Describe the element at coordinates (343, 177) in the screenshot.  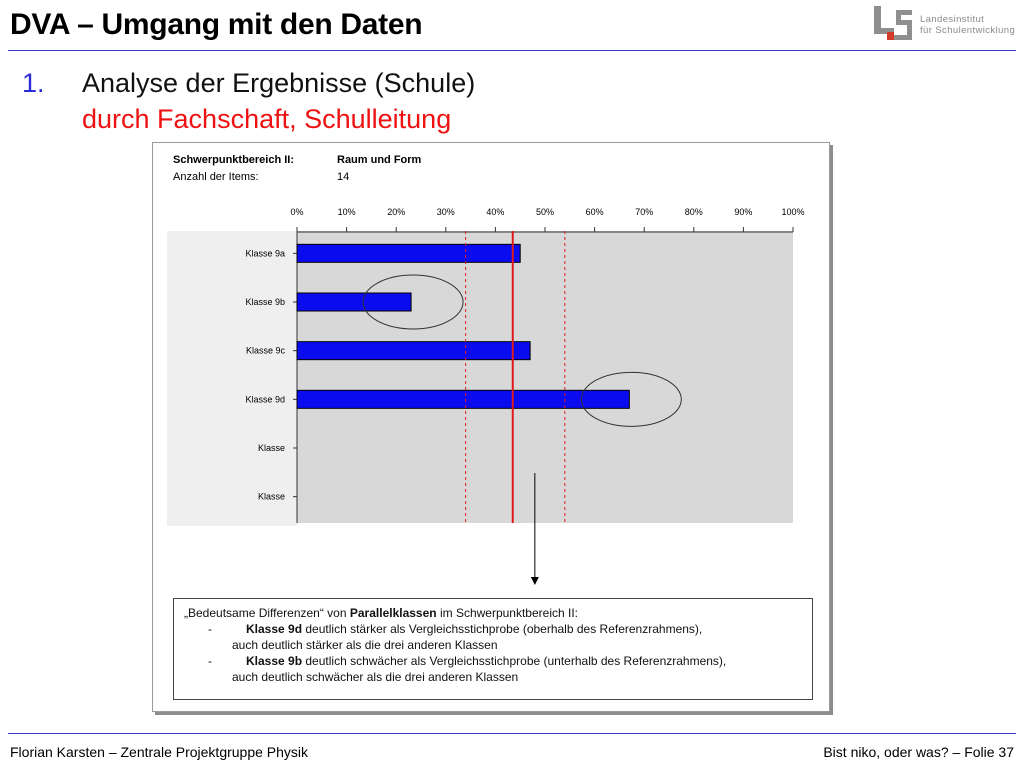
I see `chart-items-value: 14` at that location.